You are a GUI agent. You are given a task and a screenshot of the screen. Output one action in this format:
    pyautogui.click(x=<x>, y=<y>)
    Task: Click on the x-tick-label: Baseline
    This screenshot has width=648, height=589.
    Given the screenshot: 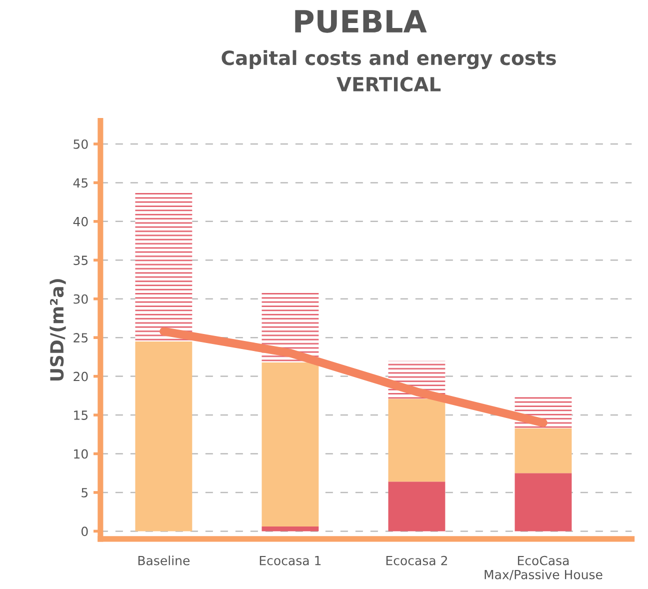 What is the action you would take?
    pyautogui.click(x=164, y=561)
    